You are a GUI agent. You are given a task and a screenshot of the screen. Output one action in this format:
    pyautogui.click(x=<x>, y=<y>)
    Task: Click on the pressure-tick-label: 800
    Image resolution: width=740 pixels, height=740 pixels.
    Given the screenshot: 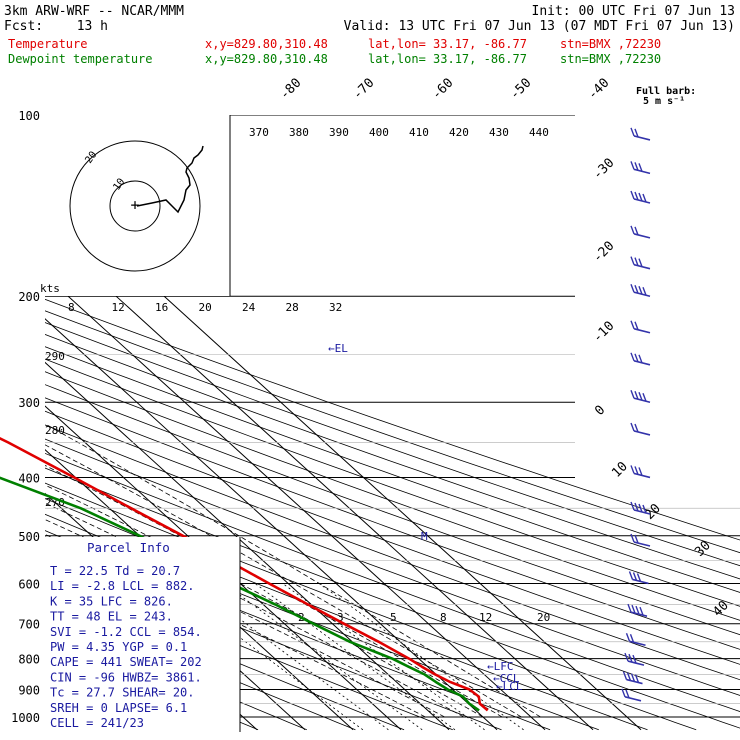 What is the action you would take?
    pyautogui.click(x=29, y=660)
    